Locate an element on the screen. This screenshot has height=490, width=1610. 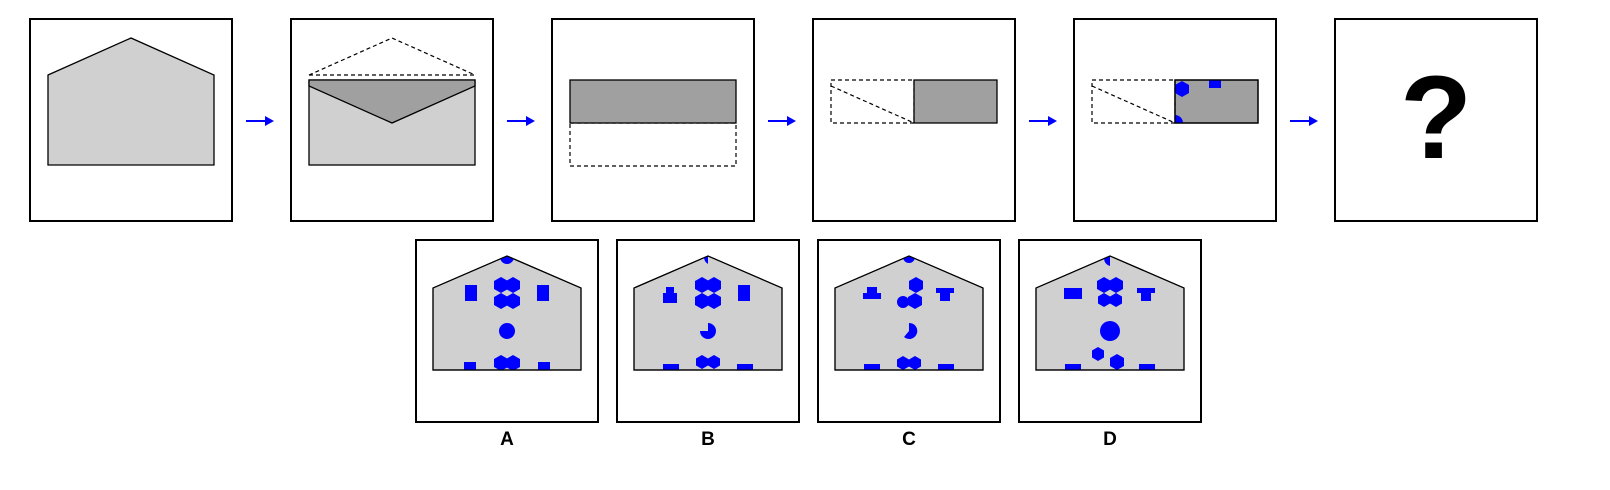
step-4-figure is located at coordinates (914, 101).